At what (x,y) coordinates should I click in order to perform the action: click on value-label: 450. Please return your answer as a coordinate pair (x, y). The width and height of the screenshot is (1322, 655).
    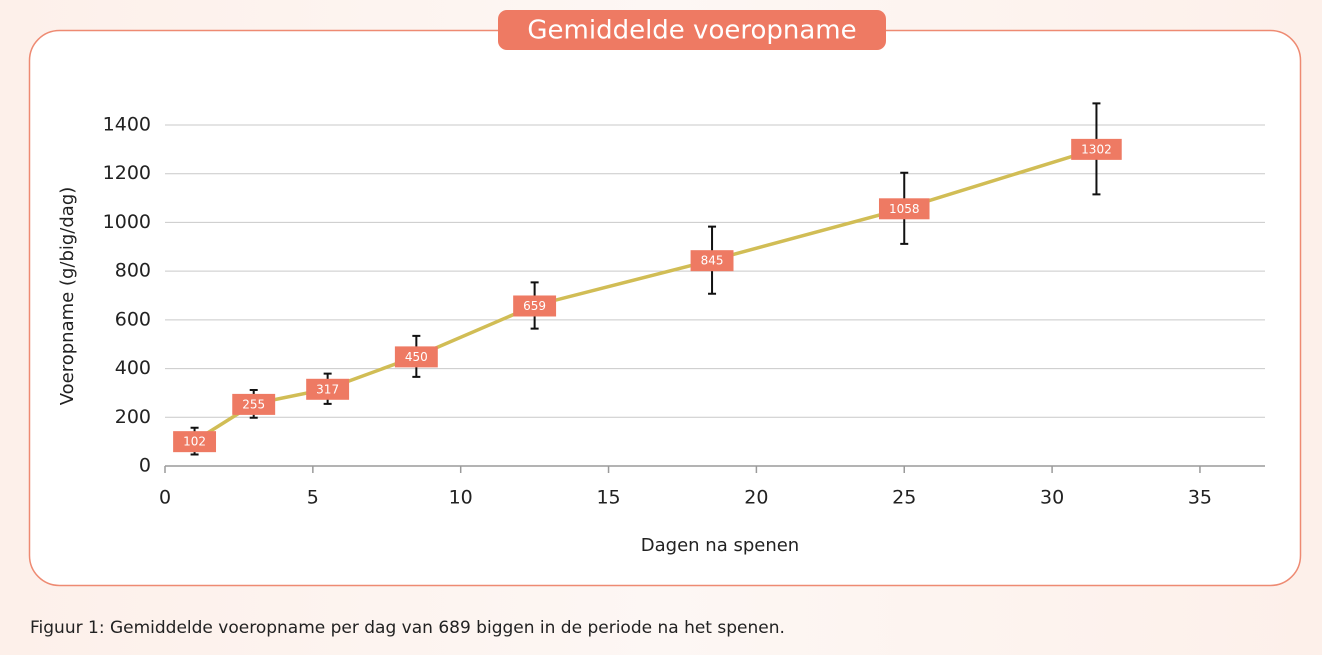
    Looking at the image, I should click on (416, 357).